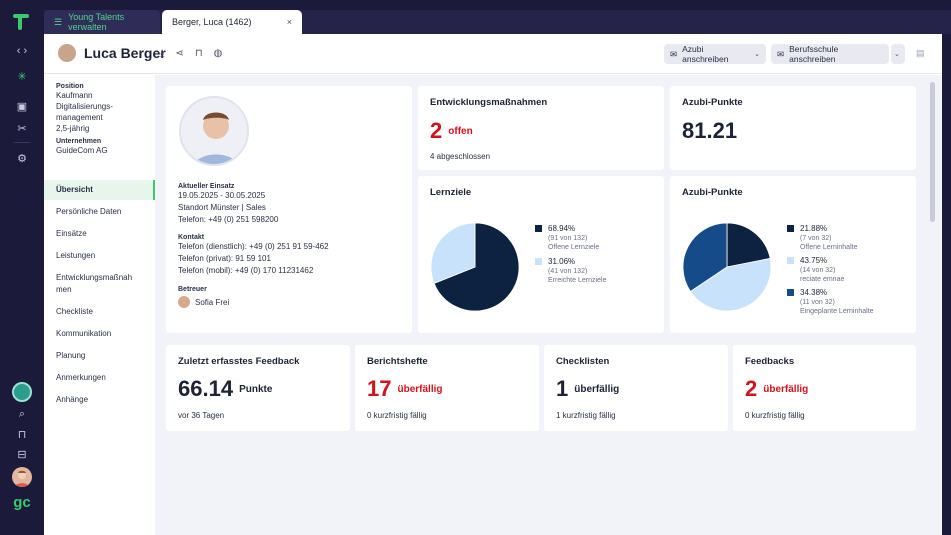 This screenshot has width=951, height=535. Describe the element at coordinates (22, 454) in the screenshot. I see `inbox-icon: ⊟` at that location.